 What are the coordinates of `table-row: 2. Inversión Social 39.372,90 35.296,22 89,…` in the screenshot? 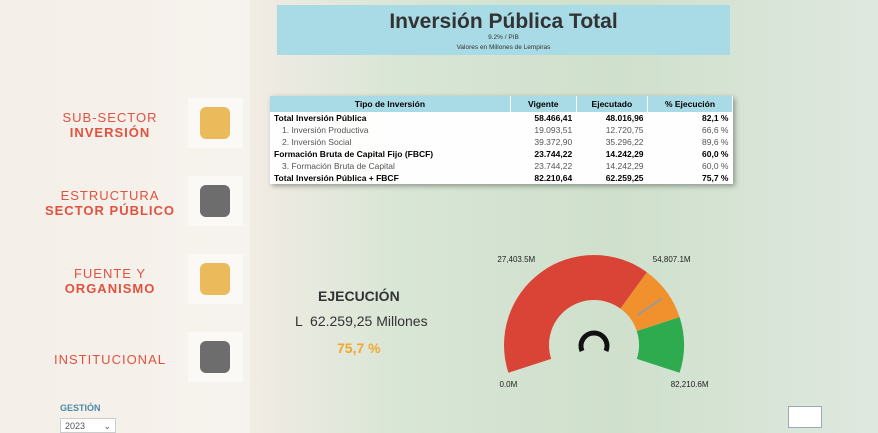 It's located at (501, 142).